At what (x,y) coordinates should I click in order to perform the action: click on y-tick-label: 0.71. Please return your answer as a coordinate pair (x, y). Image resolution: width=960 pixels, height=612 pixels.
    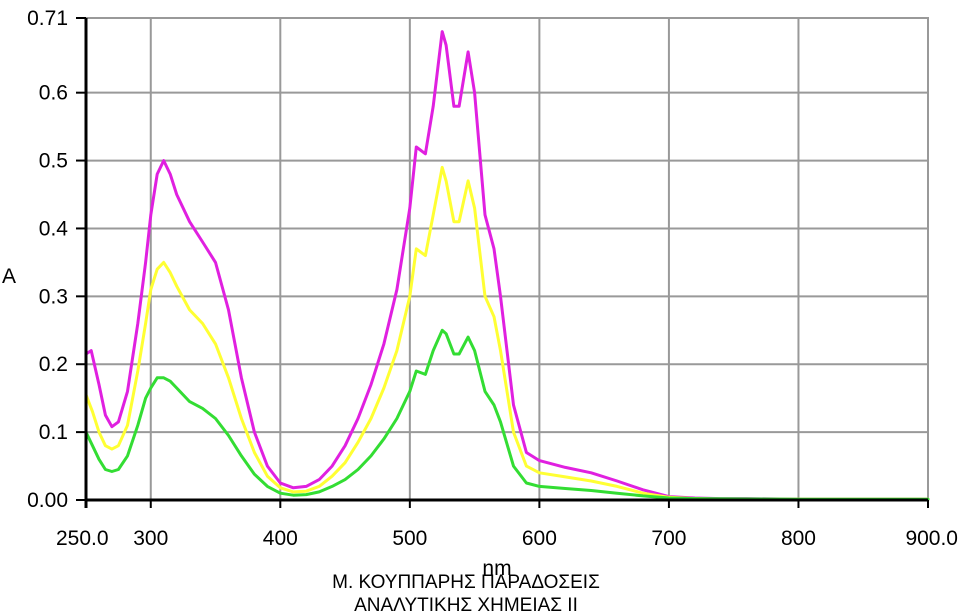
    Looking at the image, I should click on (47, 18).